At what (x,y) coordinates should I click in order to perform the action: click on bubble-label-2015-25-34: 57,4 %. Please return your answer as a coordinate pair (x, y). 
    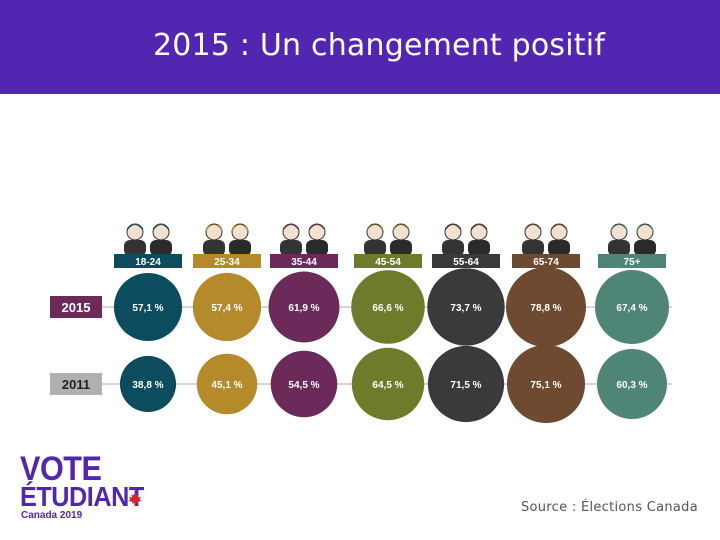
    Looking at the image, I should click on (226, 308).